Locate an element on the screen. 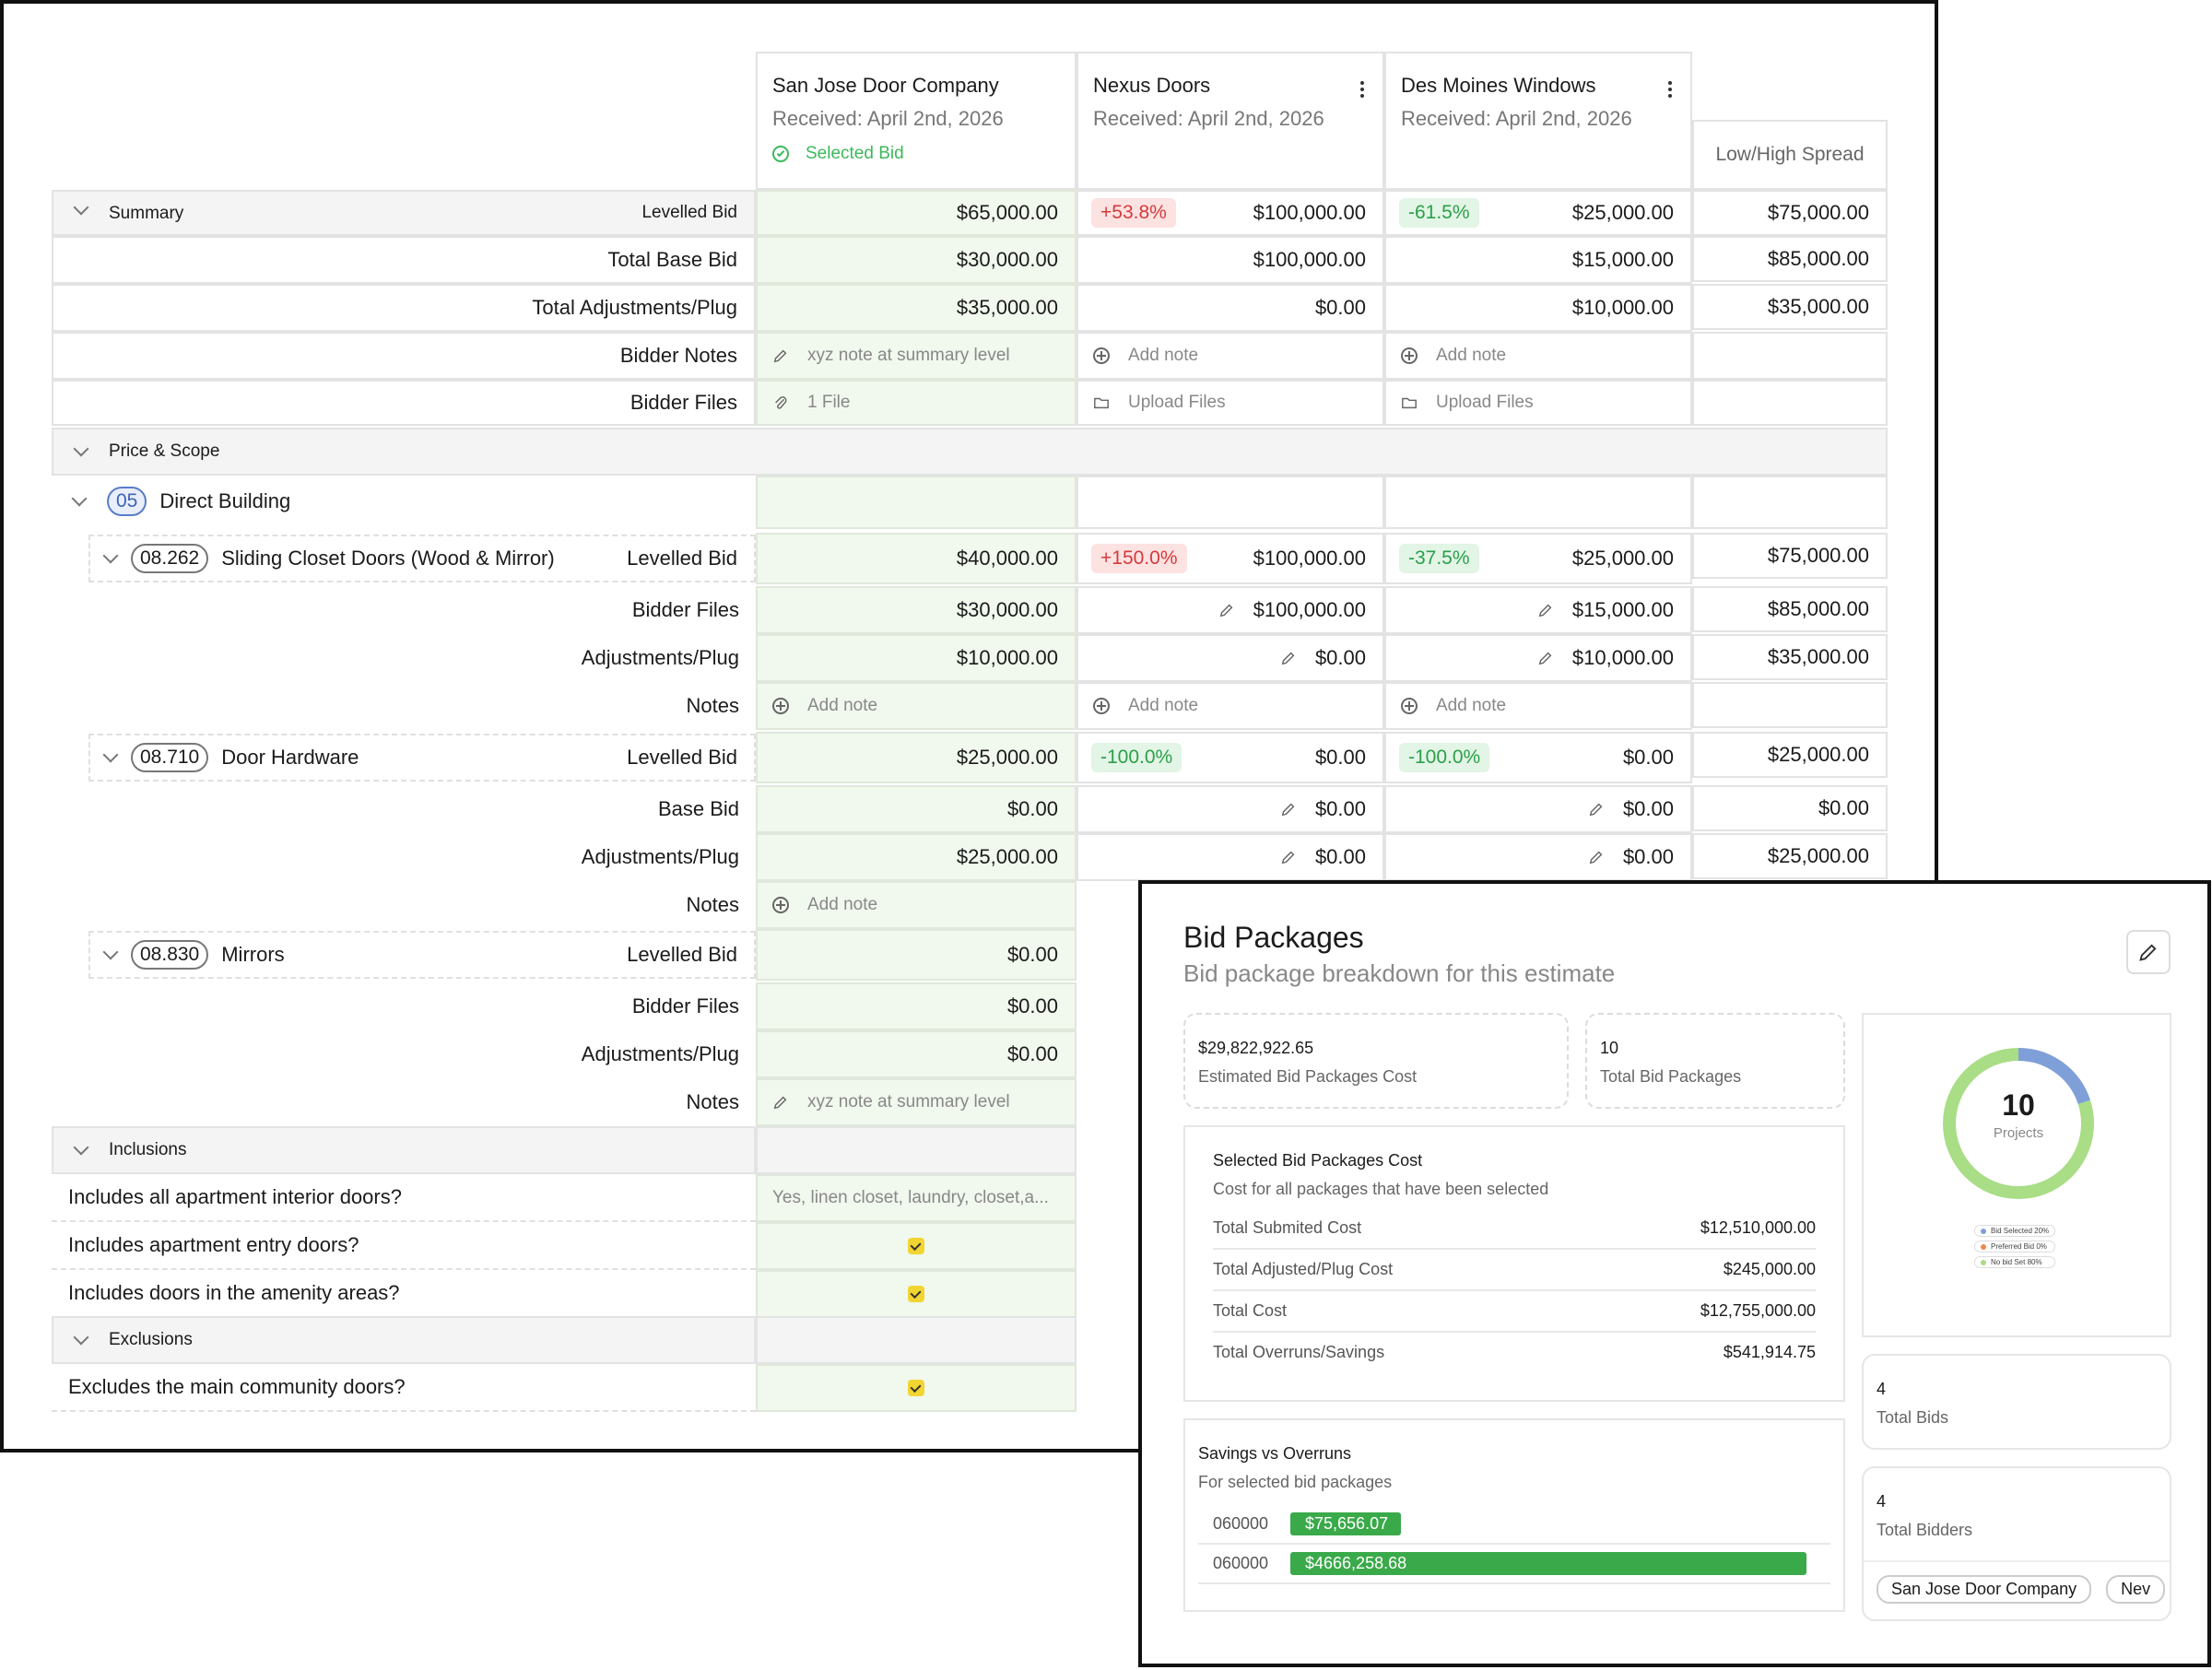 This screenshot has height=1670, width=2212. item1-r3-2: $10,000.00 is located at coordinates (1538, 658).